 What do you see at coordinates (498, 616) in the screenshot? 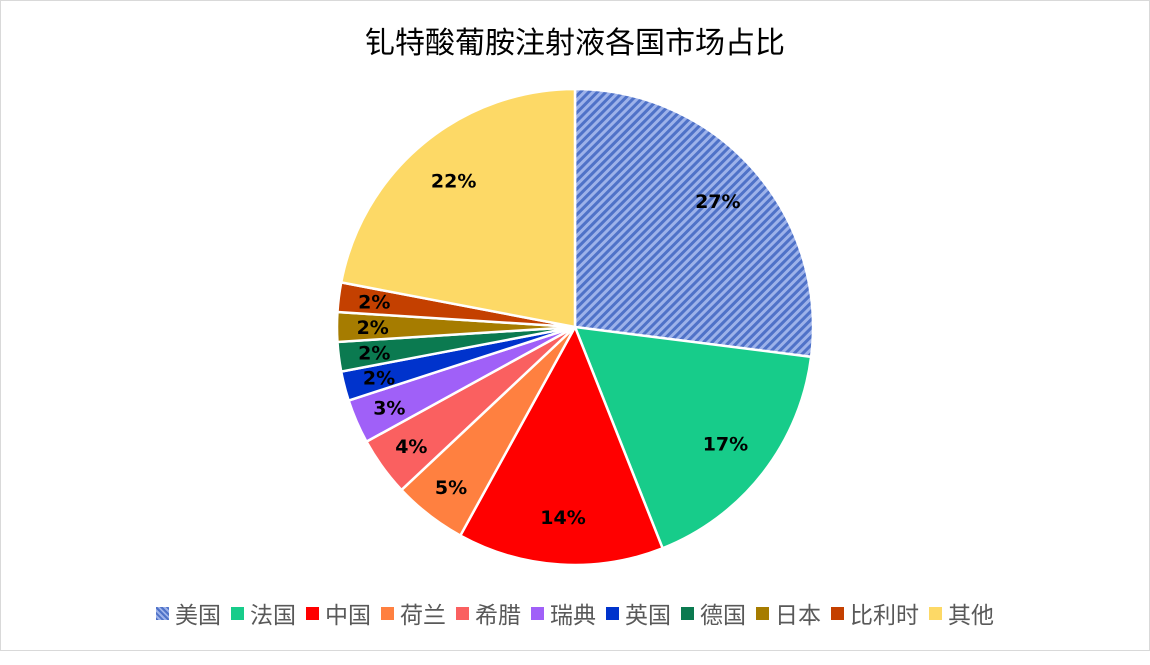
I see `legend-label: 希腊` at bounding box center [498, 616].